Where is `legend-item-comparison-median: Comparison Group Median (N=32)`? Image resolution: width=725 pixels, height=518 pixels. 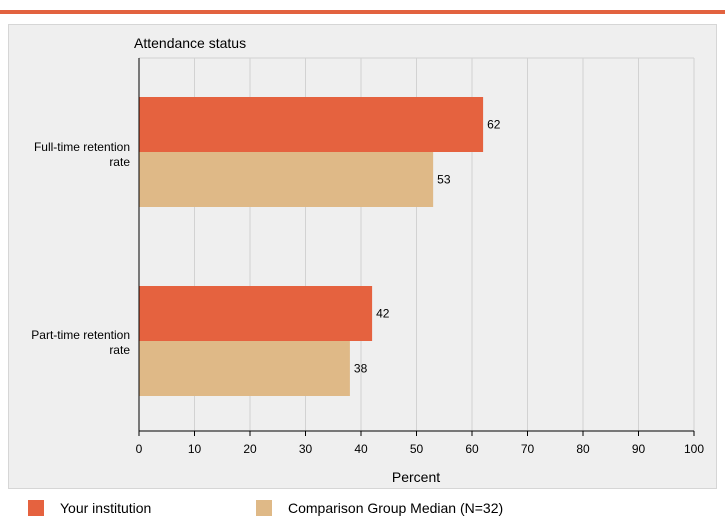 legend-item-comparison-median: Comparison Group Median (N=32) is located at coordinates (379, 508).